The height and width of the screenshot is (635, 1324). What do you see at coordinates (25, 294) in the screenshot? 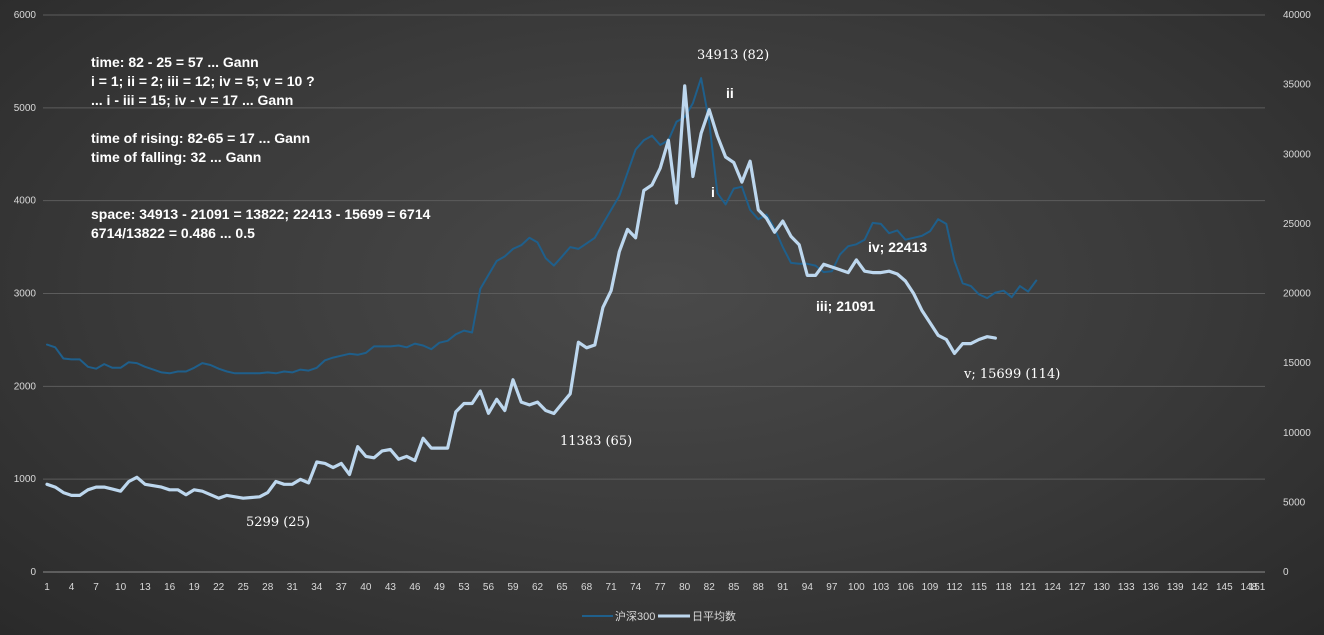
I see `left-tick-label: 3000` at bounding box center [25, 294].